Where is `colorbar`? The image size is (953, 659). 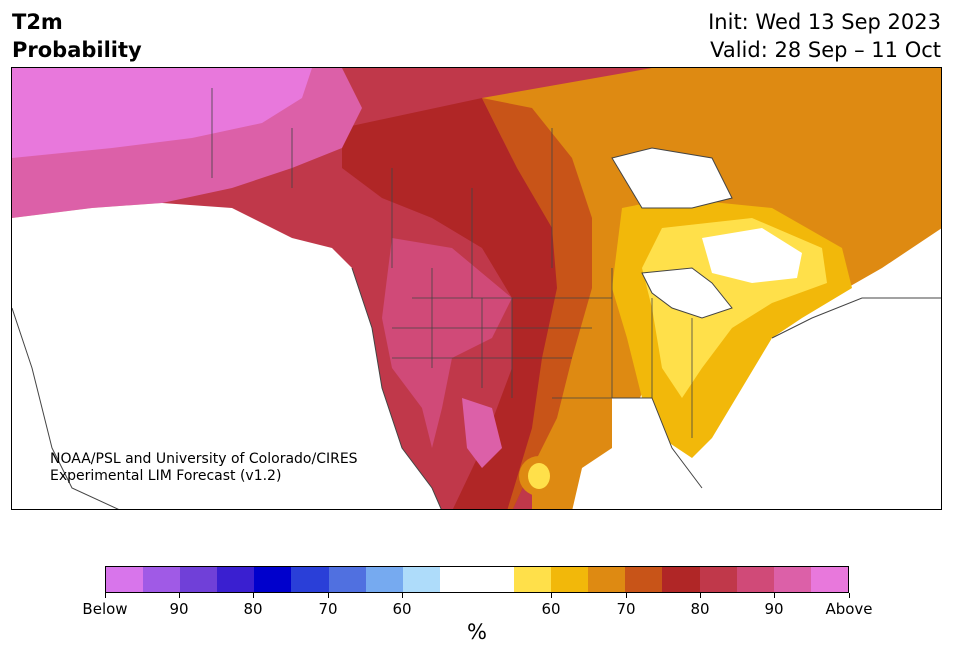
colorbar is located at coordinates (477, 579).